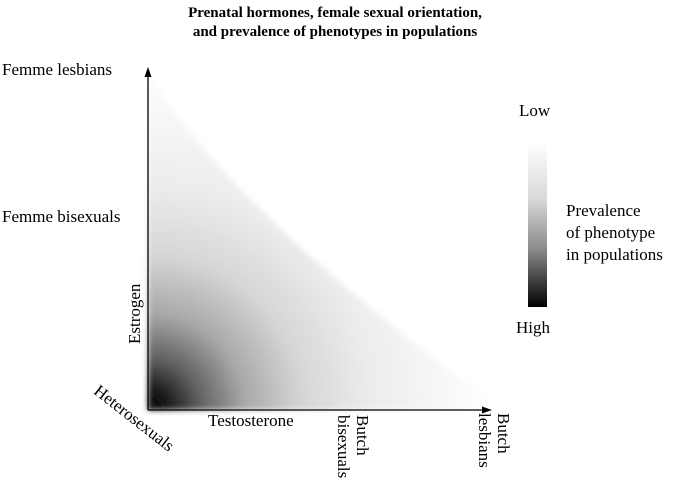 The height and width of the screenshot is (496, 685). I want to click on femme-bisexuals-label: Femme bisexuals, so click(61, 216).